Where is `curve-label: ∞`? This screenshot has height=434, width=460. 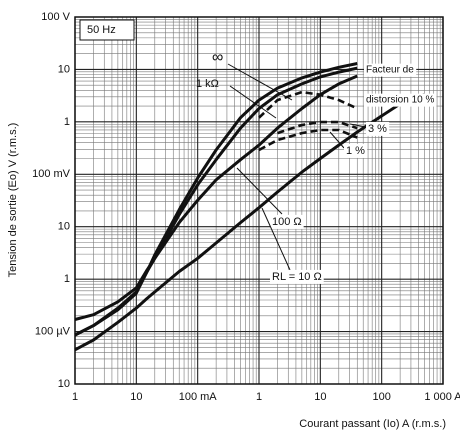
curve-label: ∞ is located at coordinates (217, 57).